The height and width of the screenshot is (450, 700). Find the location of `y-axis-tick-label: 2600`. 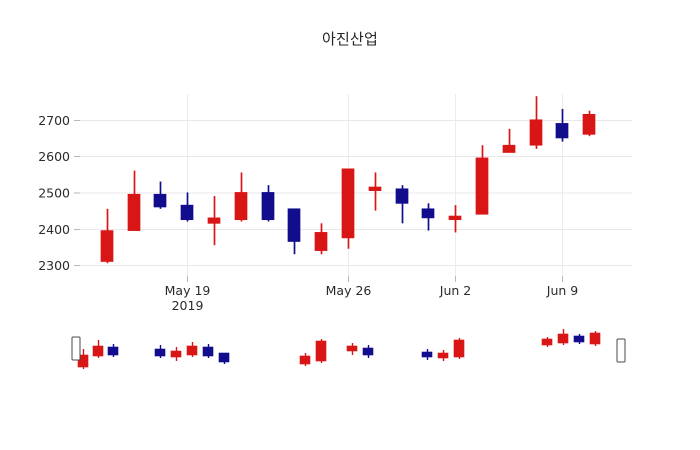

y-axis-tick-label: 2600 is located at coordinates (54, 156).